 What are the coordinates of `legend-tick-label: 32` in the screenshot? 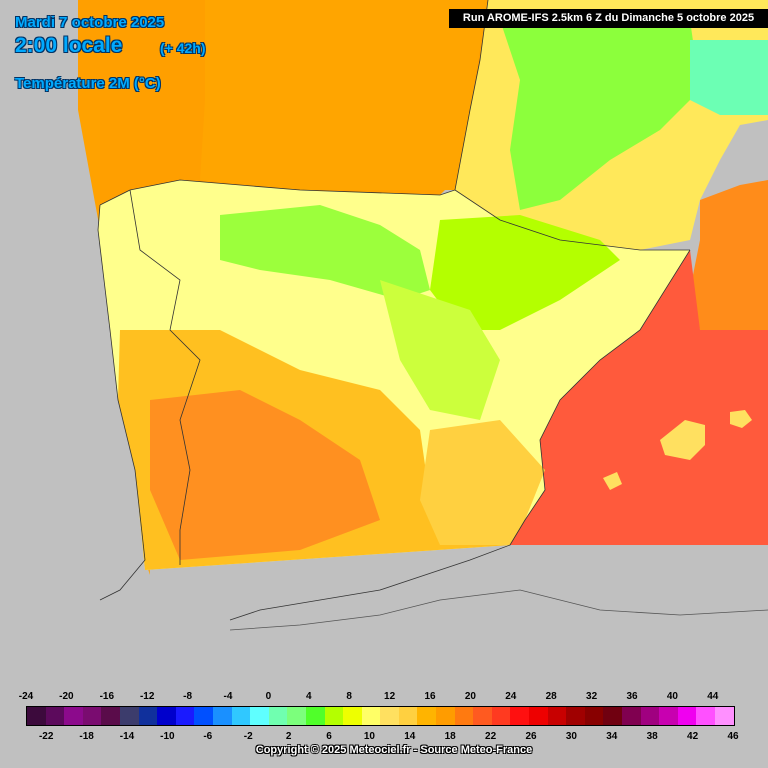 It's located at (592, 696).